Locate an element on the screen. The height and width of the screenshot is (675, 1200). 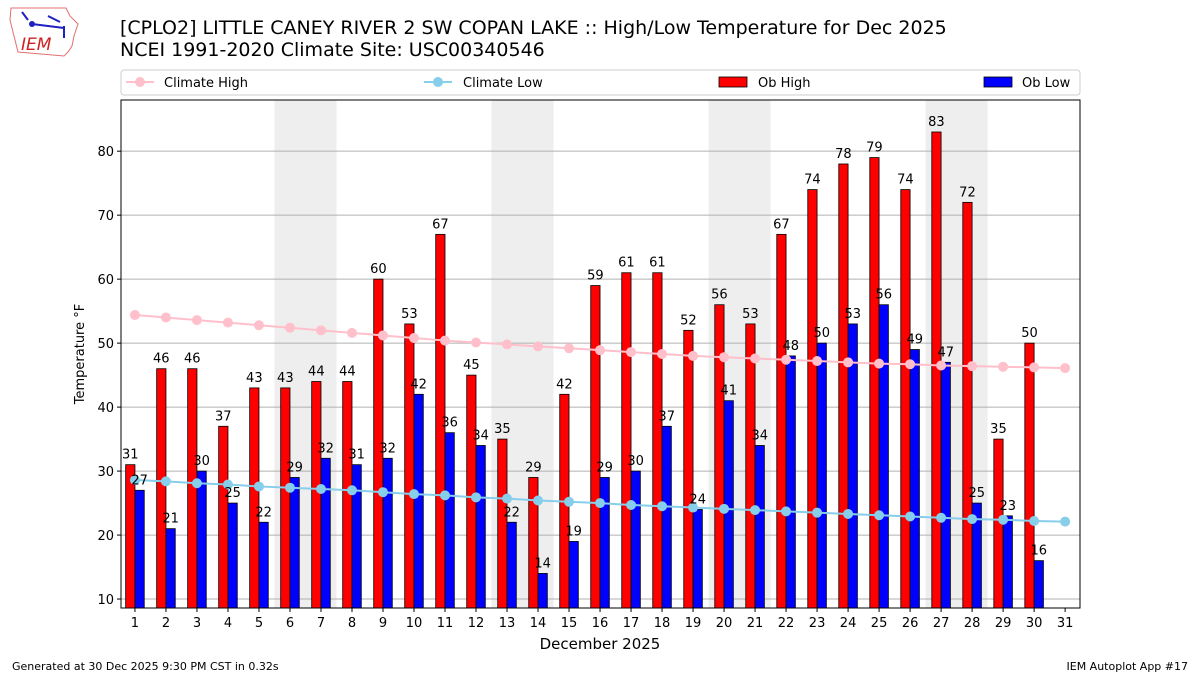
x-tick-label: 14 is located at coordinates (538, 623).